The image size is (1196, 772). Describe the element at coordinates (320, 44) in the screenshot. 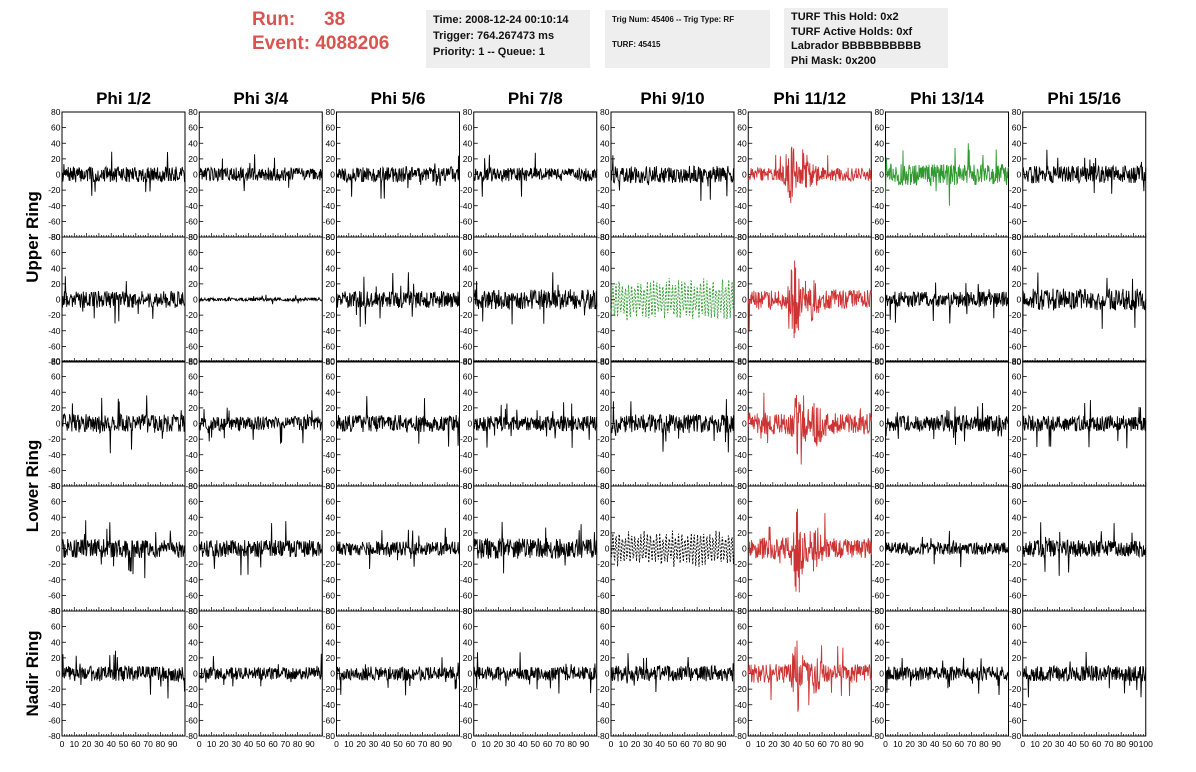

I see `event-line: Event: 4088206` at that location.